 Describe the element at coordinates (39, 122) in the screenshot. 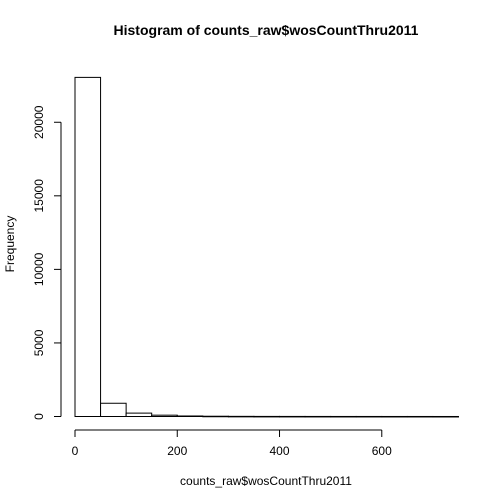

I see `y-tick-label: 20000` at that location.